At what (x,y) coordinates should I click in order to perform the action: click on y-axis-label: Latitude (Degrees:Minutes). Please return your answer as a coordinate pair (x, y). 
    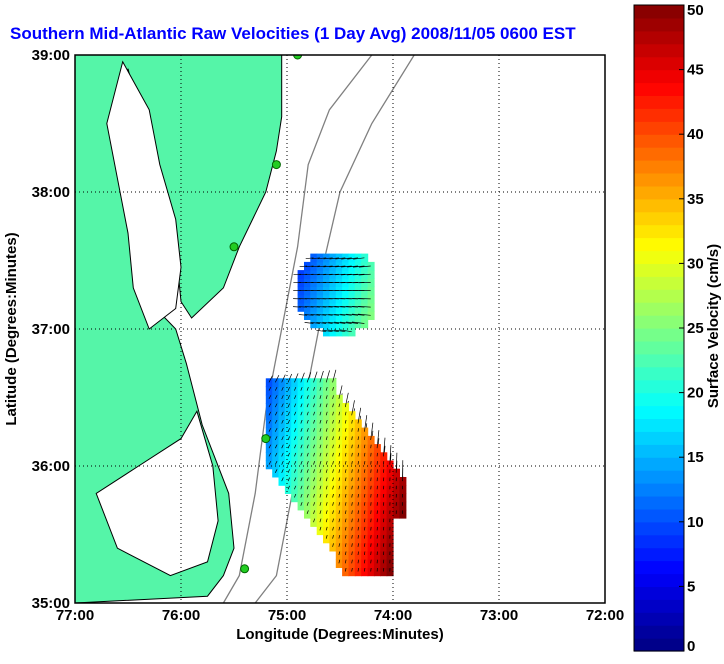
    Looking at the image, I should click on (11, 328).